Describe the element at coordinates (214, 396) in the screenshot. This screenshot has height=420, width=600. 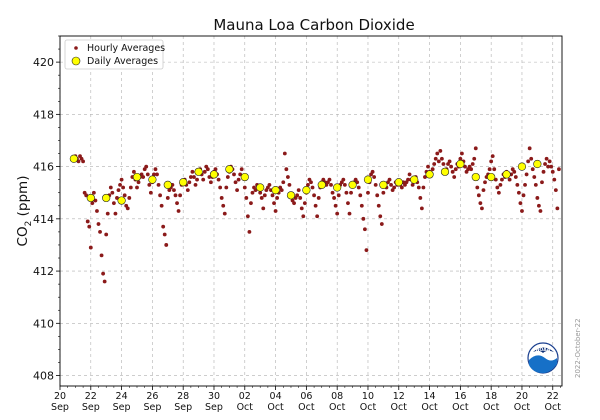
I see `x-tick-day-label: 30` at that location.